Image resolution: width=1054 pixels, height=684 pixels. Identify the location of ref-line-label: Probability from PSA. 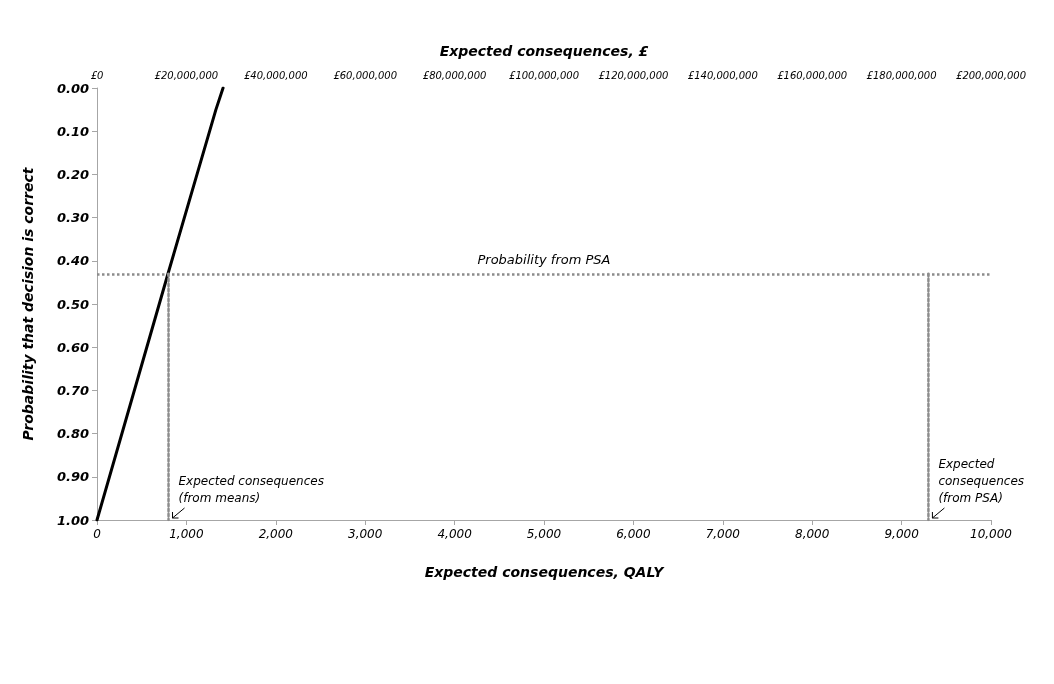
(544, 259).